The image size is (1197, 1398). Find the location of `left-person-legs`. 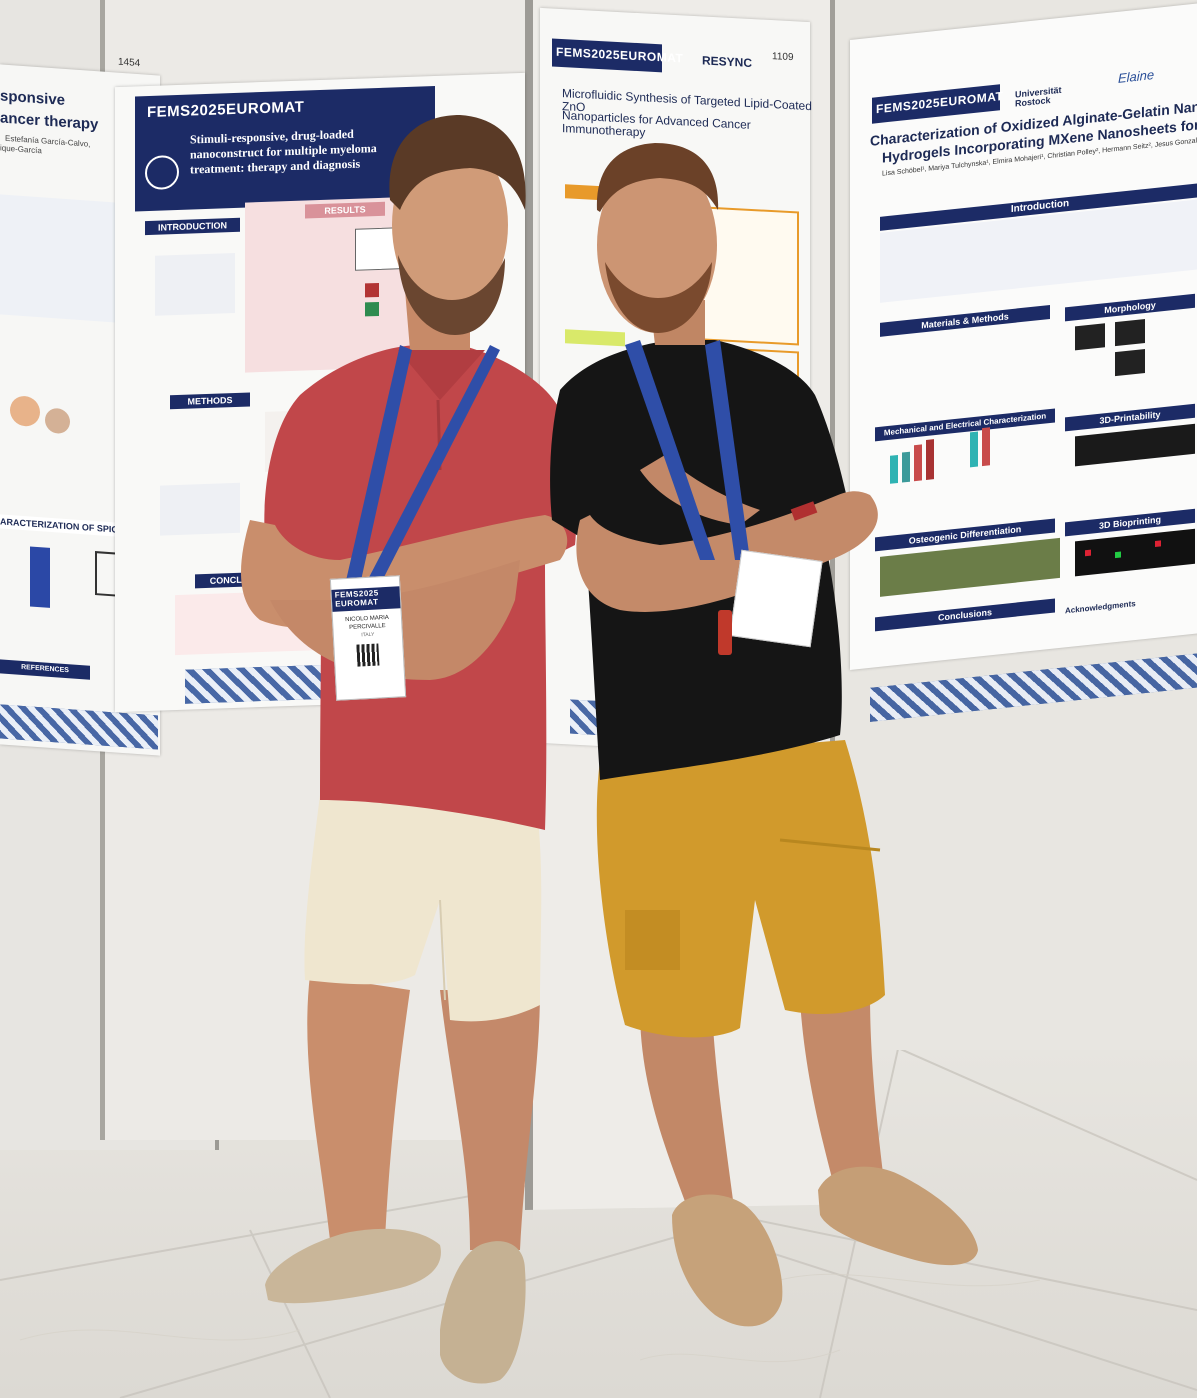

left-person-legs is located at coordinates (358, 1107).